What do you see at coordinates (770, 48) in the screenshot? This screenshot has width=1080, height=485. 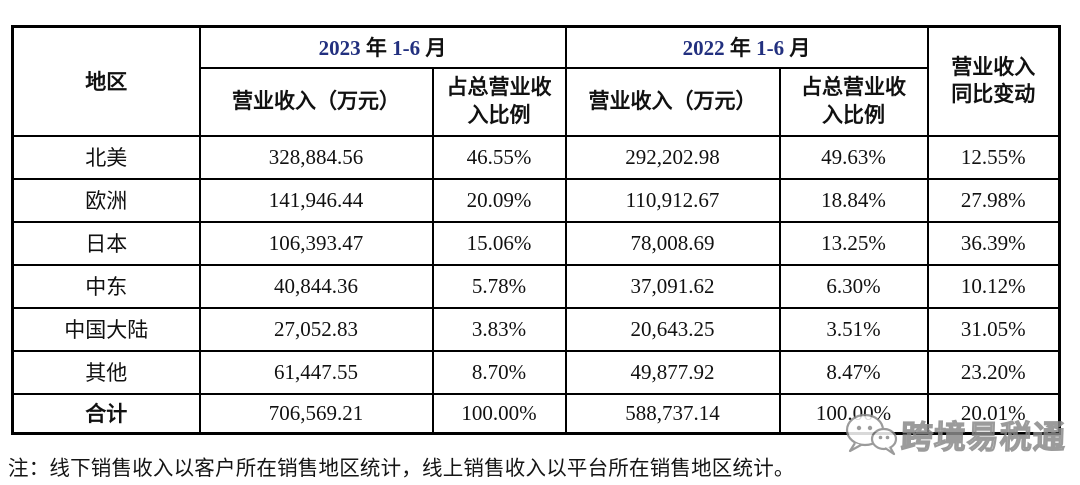 I see `month-range-2022: 1-6` at bounding box center [770, 48].